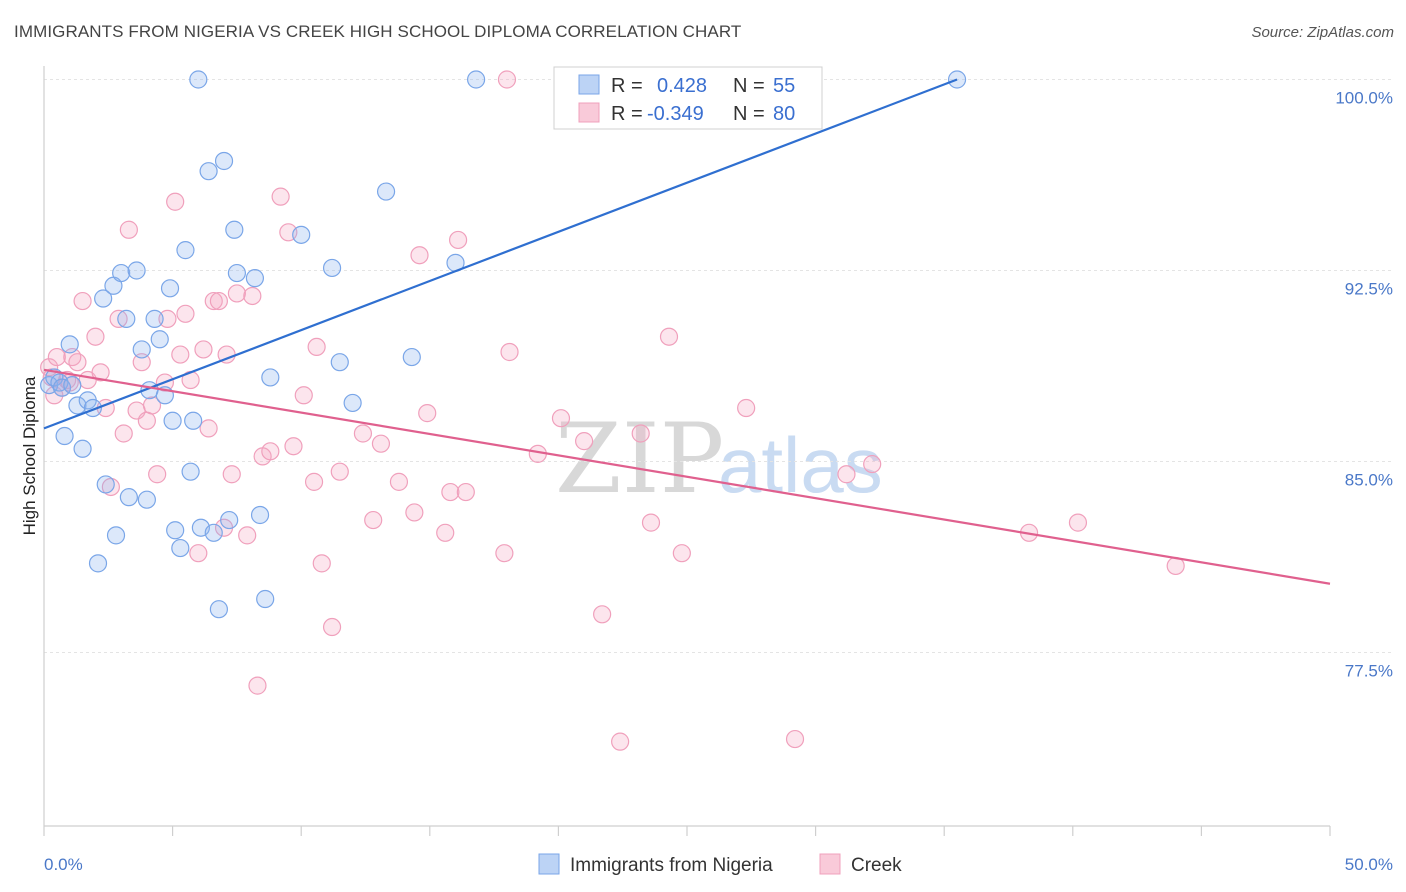 The image size is (1406, 892). What do you see at coordinates (589, 84) in the screenshot?
I see `legend-swatch-nigeria` at bounding box center [589, 84].